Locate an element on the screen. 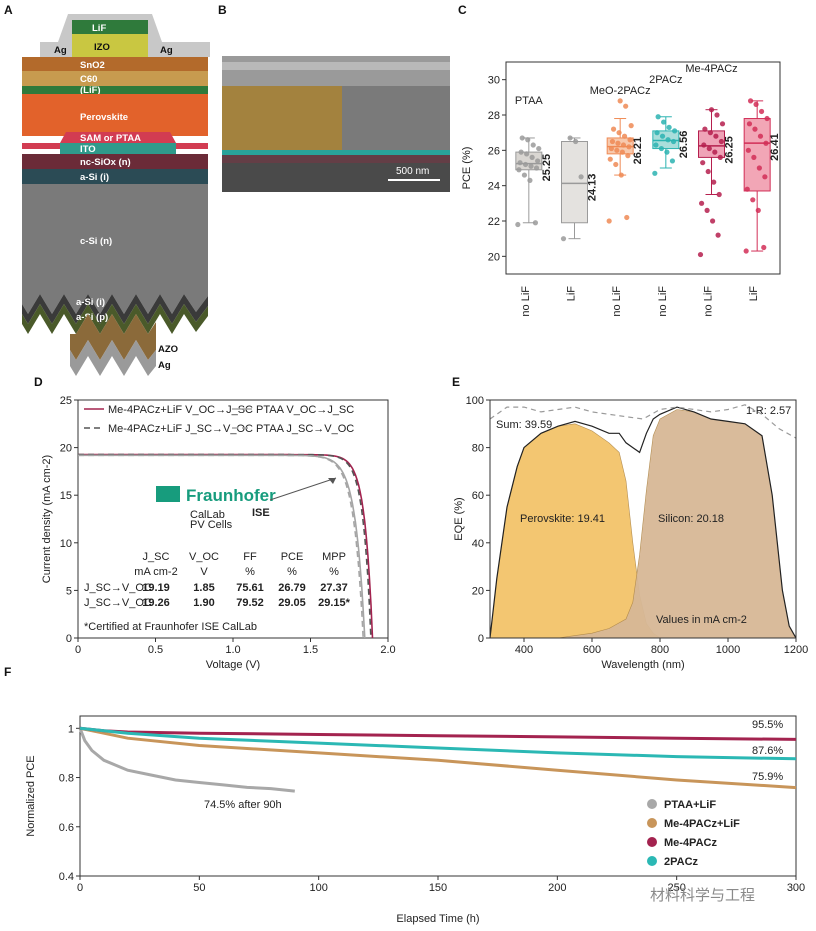  f-x-tick-label: 100 is located at coordinates (318, 888).